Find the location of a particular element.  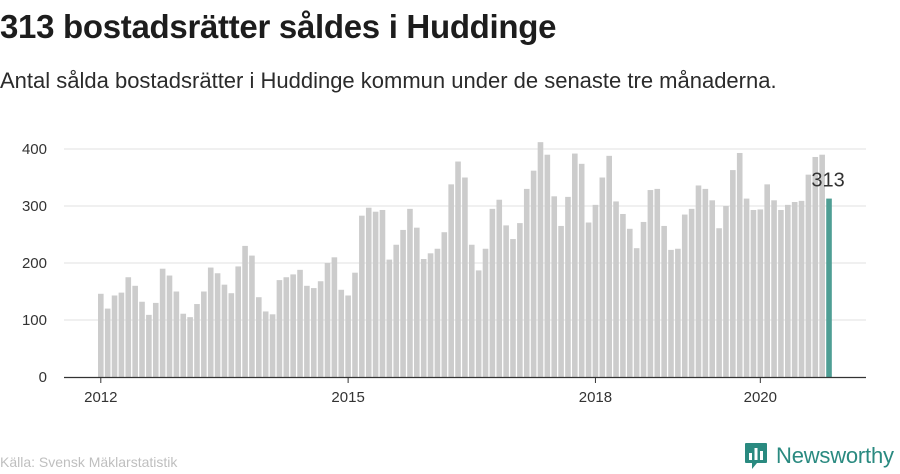

newsworthy-logo-icon is located at coordinates (756, 456).